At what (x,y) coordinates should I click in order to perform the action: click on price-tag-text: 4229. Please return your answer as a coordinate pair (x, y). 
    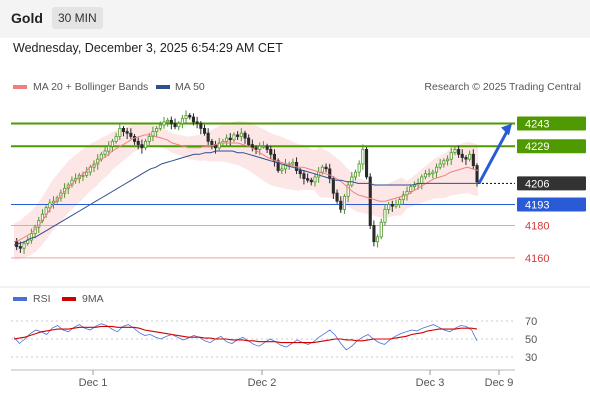
    Looking at the image, I should click on (537, 147).